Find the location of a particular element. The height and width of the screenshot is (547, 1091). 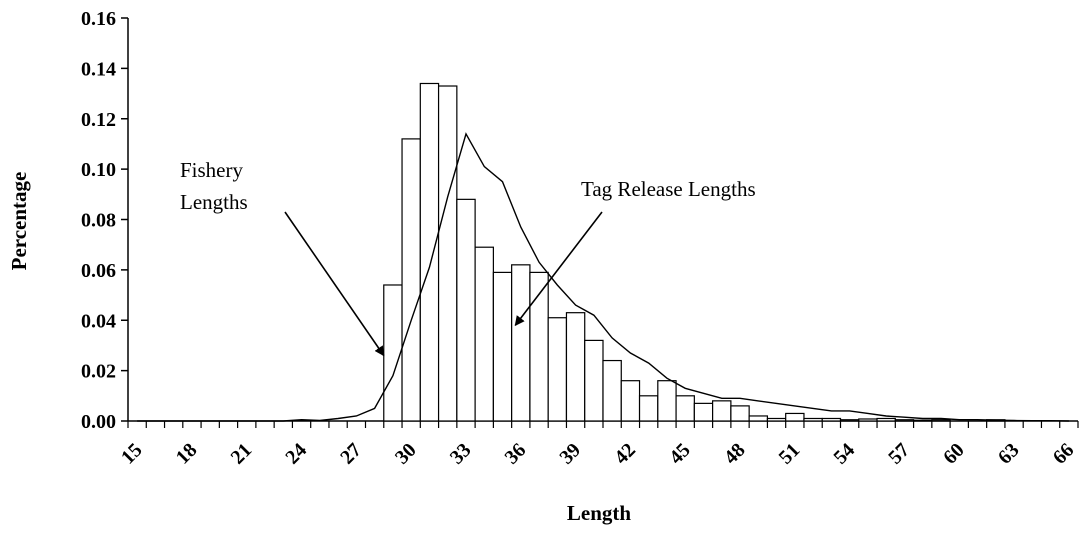

x-tick-label: 54 is located at coordinates (844, 454).